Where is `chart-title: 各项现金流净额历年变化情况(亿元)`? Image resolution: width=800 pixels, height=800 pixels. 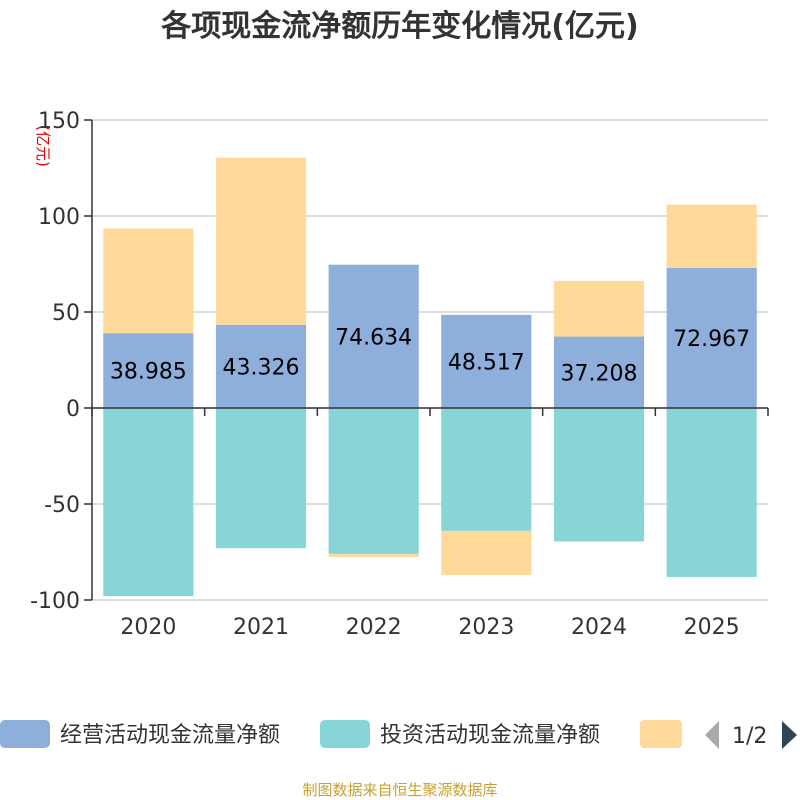
chart-title: 各项现金流净额历年变化情况(亿元) is located at coordinates (399, 26).